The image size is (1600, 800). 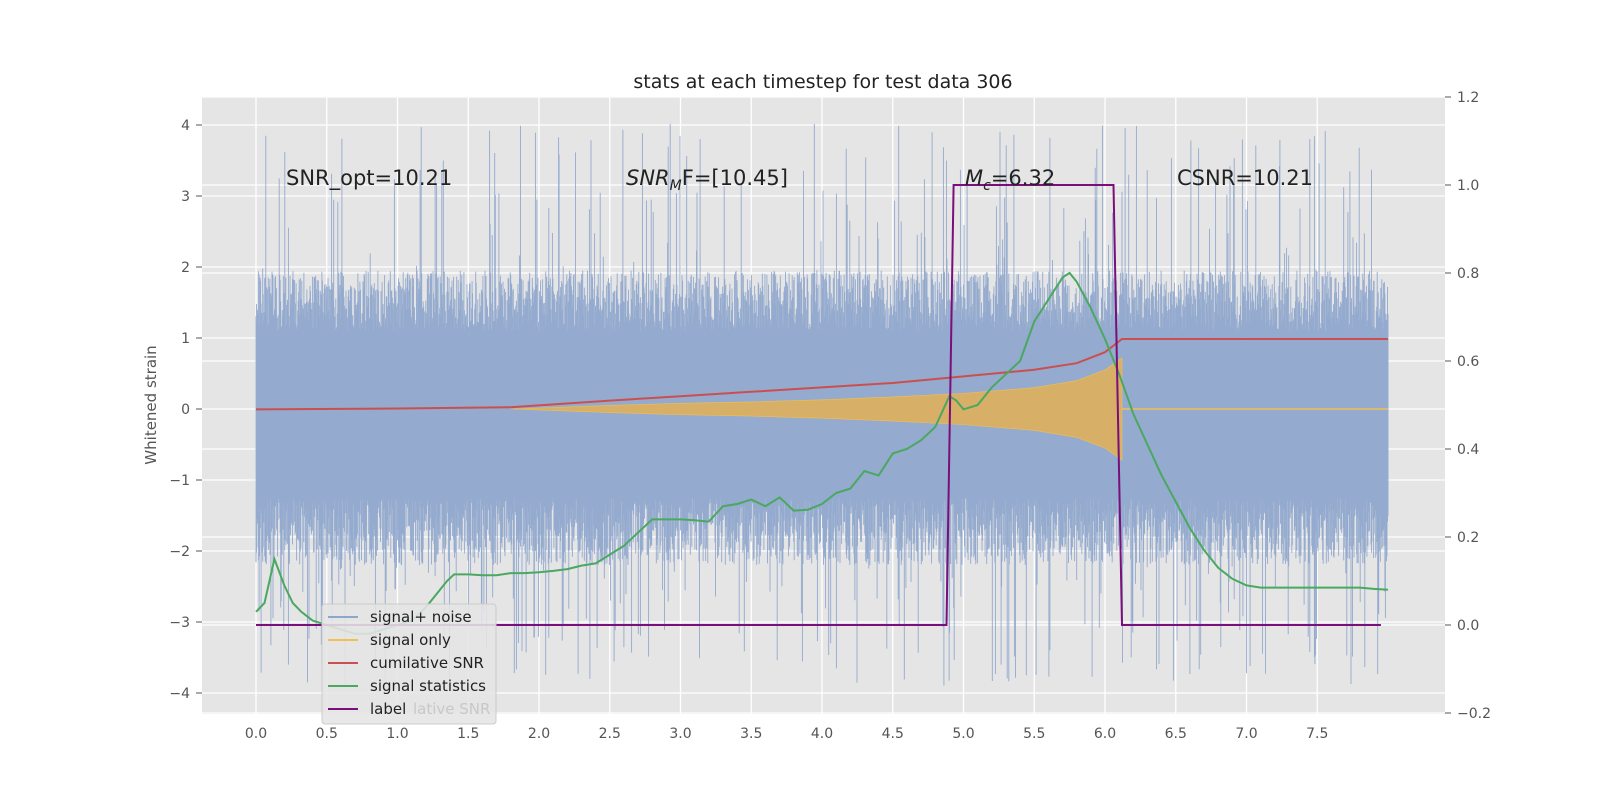 I want to click on y-right-tick-label: −0.2, so click(x=1474, y=714).